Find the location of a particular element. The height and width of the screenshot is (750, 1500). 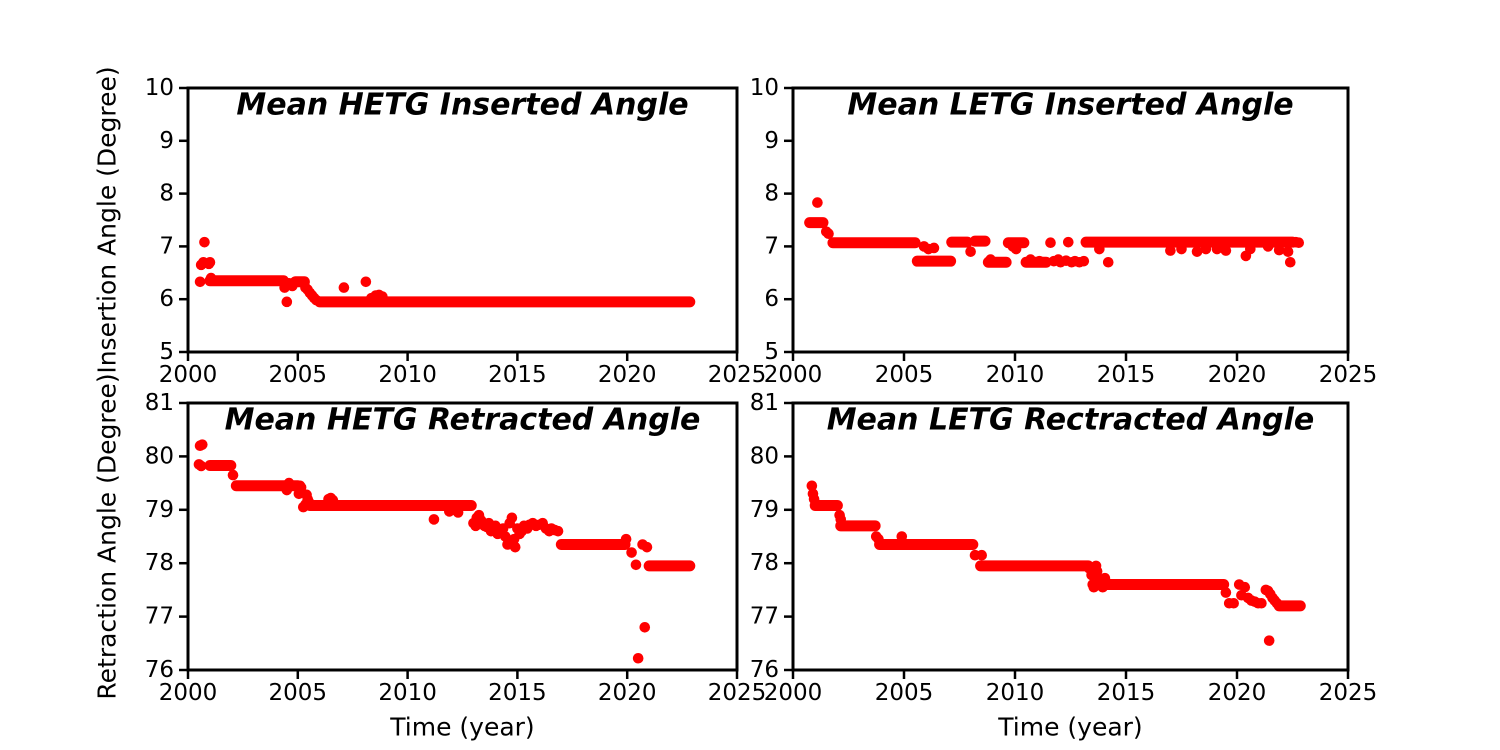

y-tick-label: 81 is located at coordinates (764, 403).